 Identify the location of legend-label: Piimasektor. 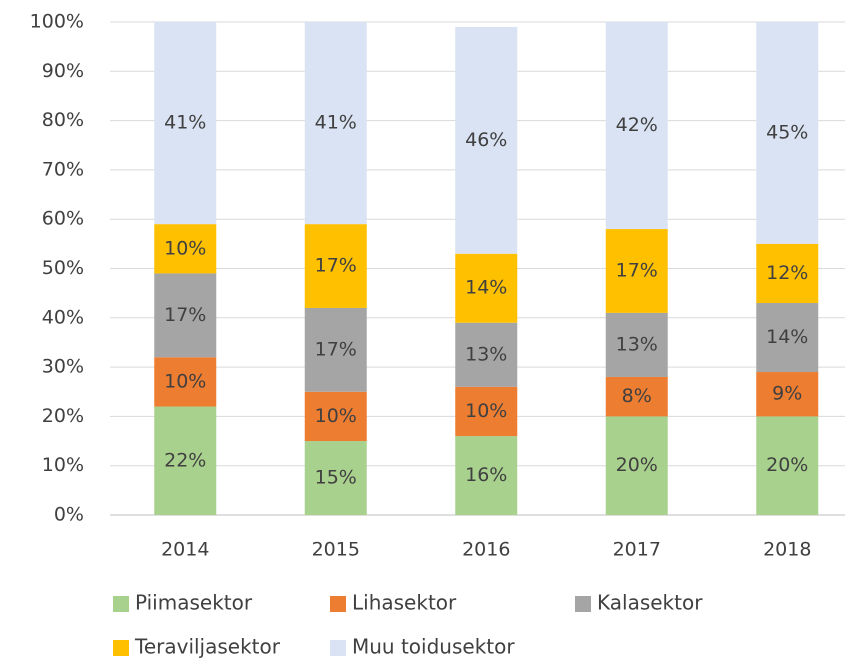
(194, 603).